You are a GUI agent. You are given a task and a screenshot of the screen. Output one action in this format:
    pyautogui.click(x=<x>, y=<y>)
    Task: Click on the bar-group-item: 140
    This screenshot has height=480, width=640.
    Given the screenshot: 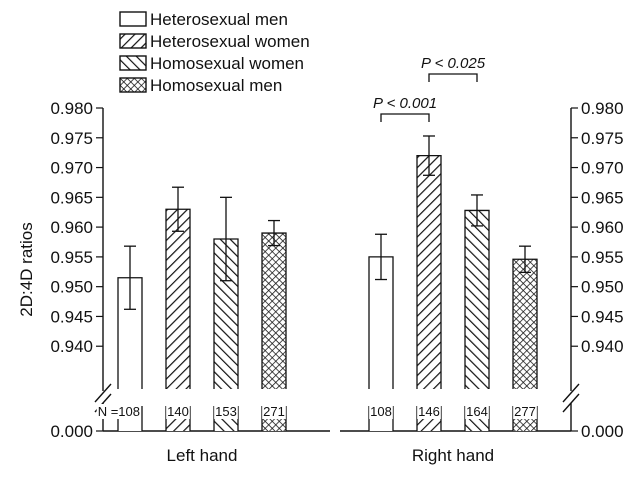 What is the action you would take?
    pyautogui.click(x=178, y=308)
    